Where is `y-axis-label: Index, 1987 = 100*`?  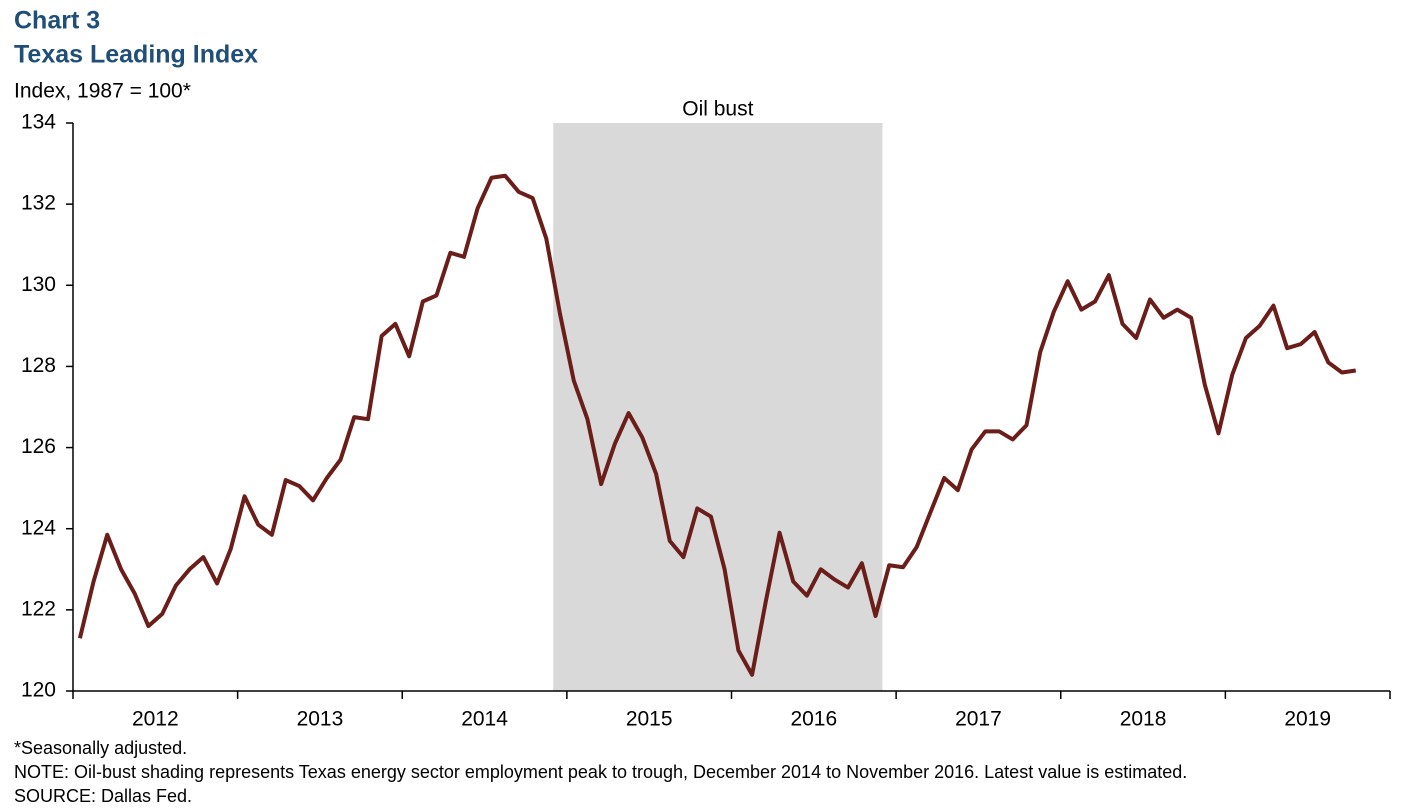 y-axis-label: Index, 1987 = 100* is located at coordinates (102, 91).